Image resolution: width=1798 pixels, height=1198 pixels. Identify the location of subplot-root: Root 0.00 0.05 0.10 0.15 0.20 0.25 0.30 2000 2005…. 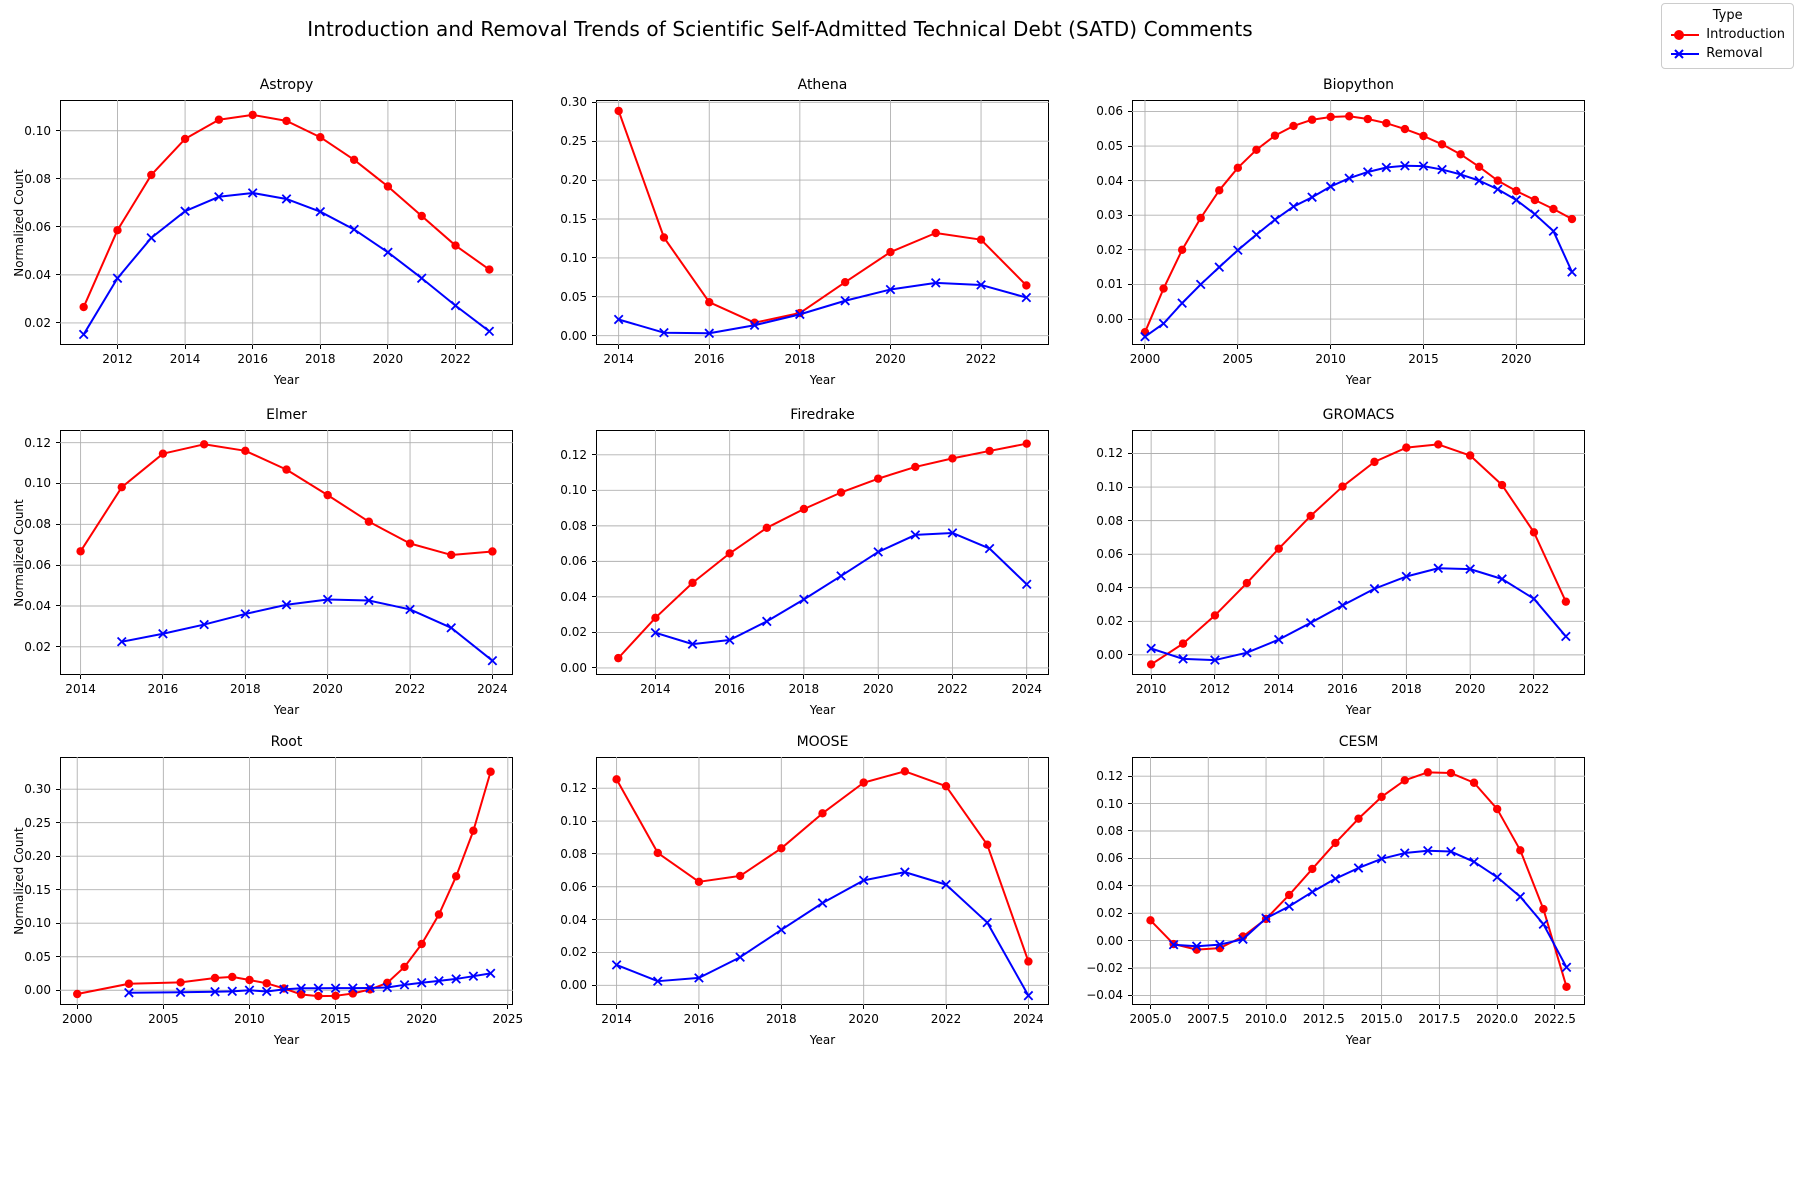
(267, 890).